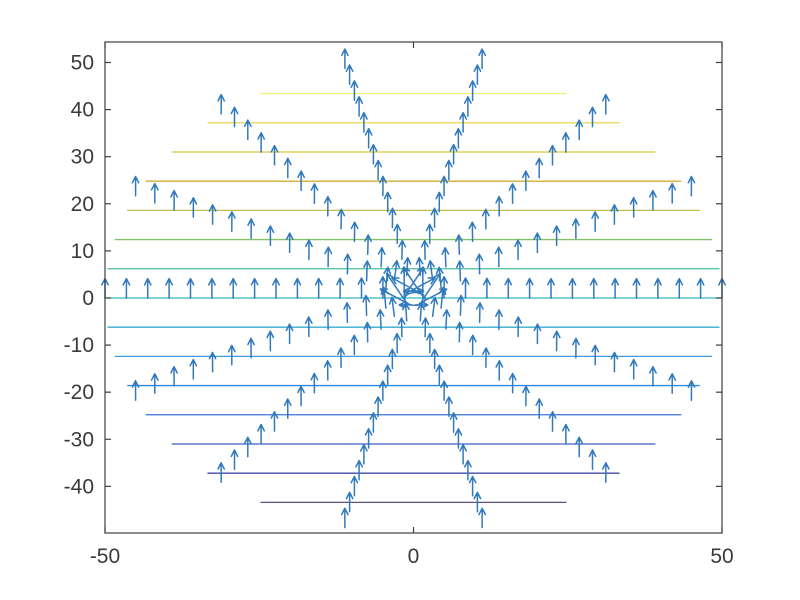 Image resolution: width=800 pixels, height=600 pixels. What do you see at coordinates (82, 110) in the screenshot?
I see `y-tick-label: 40` at bounding box center [82, 110].